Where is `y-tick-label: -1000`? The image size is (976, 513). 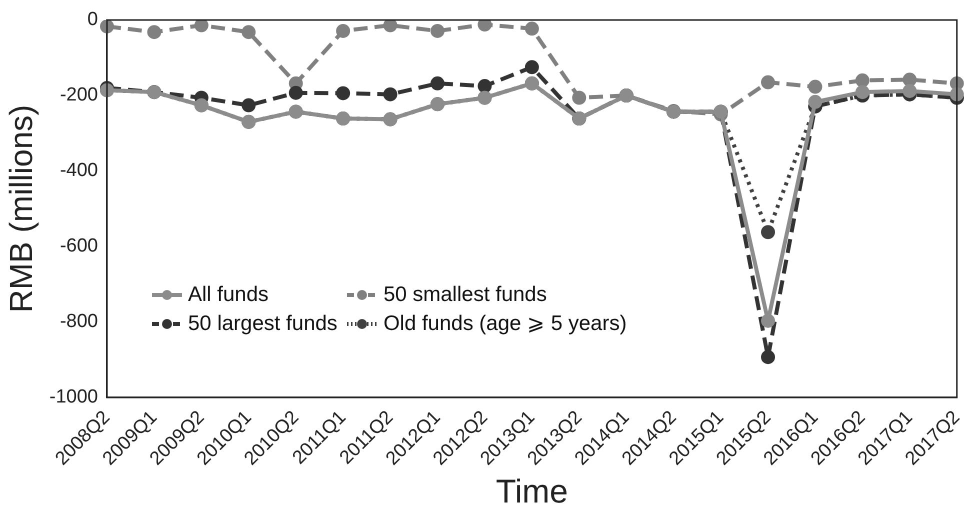
y-tick-label: -1000 is located at coordinates (73, 397).